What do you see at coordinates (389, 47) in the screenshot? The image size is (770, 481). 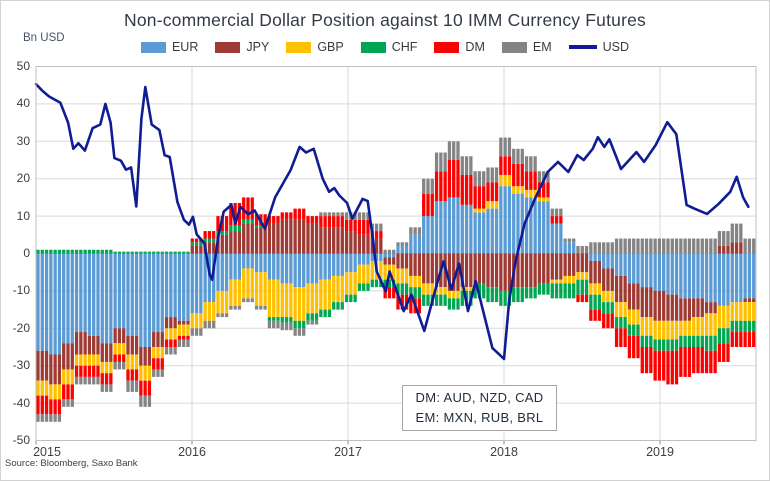 I see `legend-item-chf: CHF` at bounding box center [389, 47].